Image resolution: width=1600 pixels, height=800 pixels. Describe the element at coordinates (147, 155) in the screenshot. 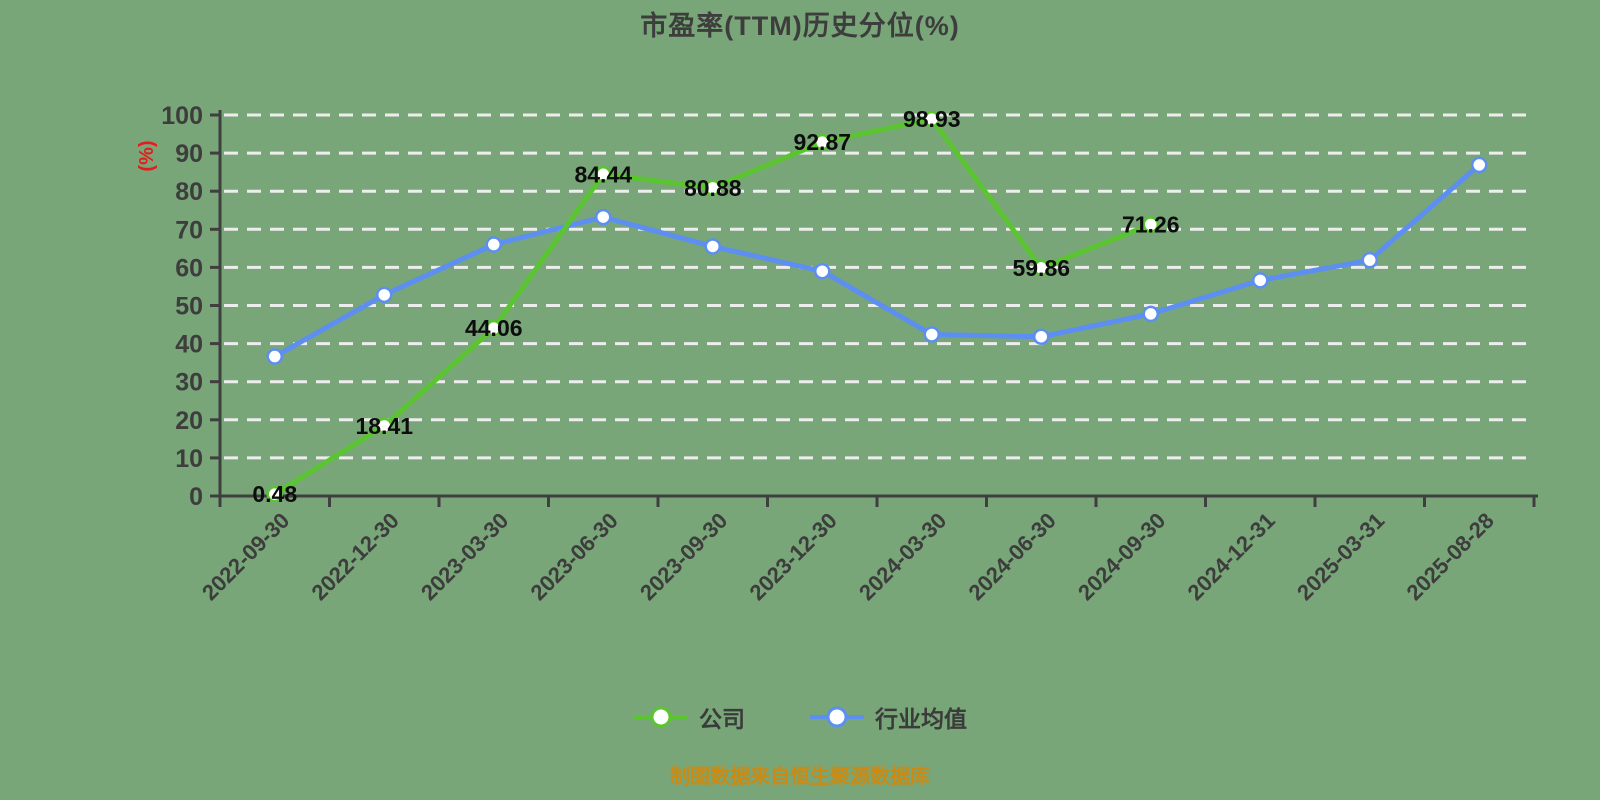

I see `y-axis-unit-label: (%)` at that location.